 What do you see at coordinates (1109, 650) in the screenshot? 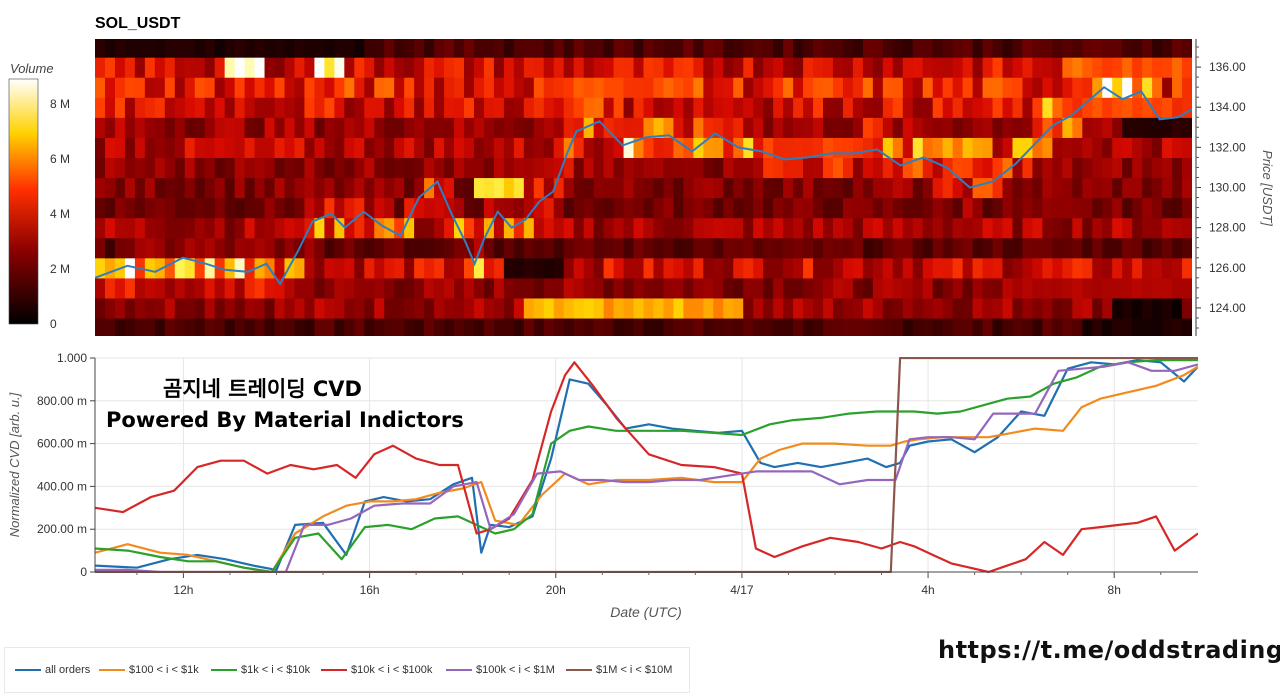
I see `telegram-link: https://t.me/oddstrading2` at bounding box center [1109, 650].